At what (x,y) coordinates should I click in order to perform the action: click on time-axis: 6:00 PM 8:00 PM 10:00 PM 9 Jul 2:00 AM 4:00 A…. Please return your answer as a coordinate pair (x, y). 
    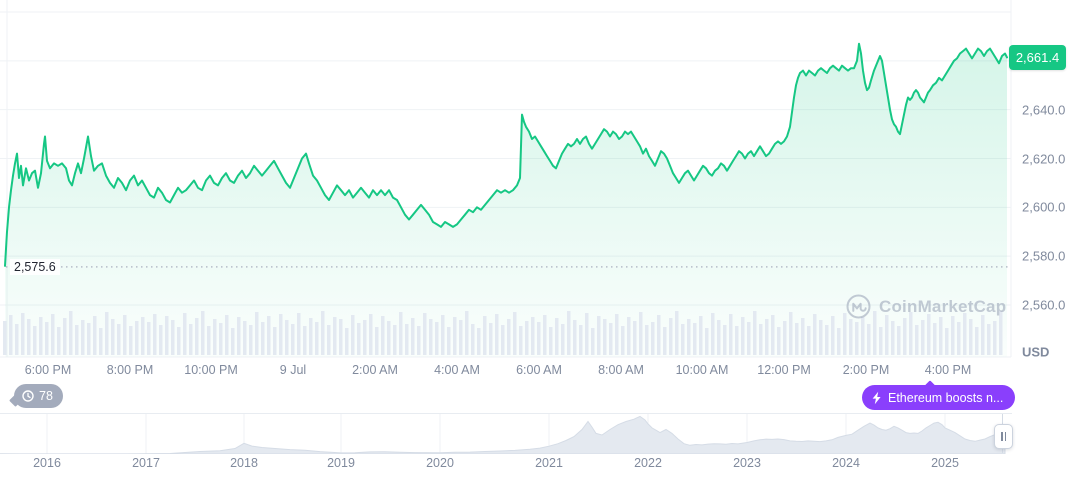
    Looking at the image, I should click on (506, 370).